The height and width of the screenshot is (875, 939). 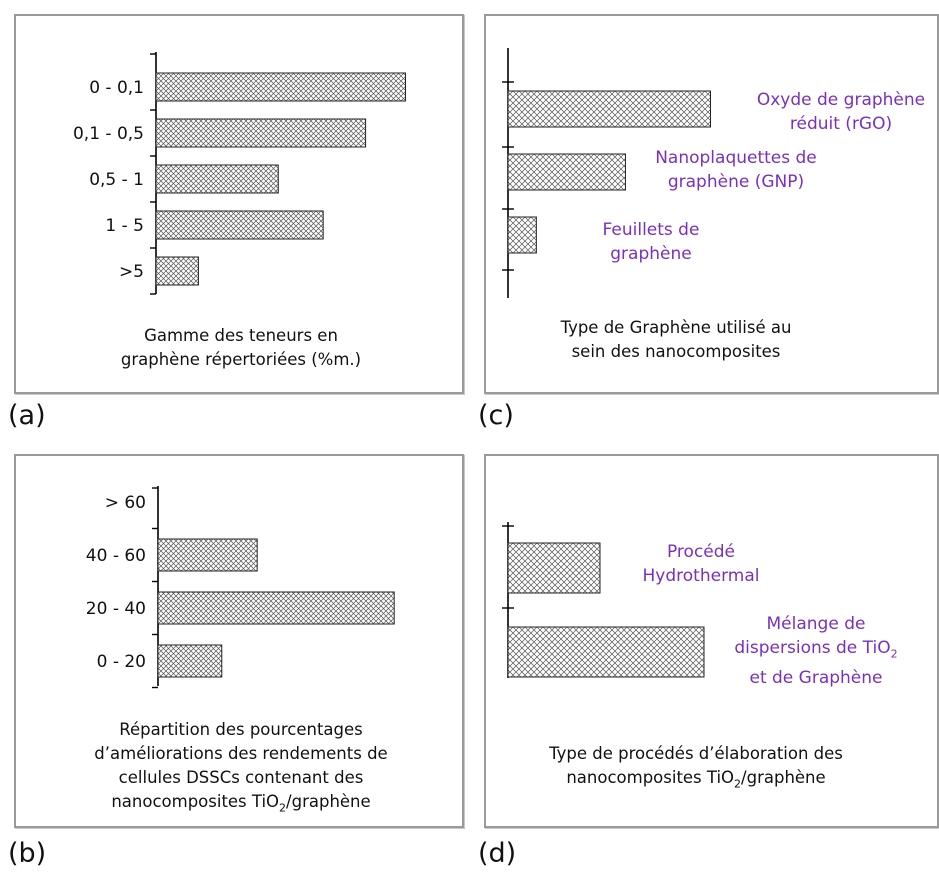 I want to click on label-melange-line-2-pre: dispersions de TiO, so click(x=812, y=648).